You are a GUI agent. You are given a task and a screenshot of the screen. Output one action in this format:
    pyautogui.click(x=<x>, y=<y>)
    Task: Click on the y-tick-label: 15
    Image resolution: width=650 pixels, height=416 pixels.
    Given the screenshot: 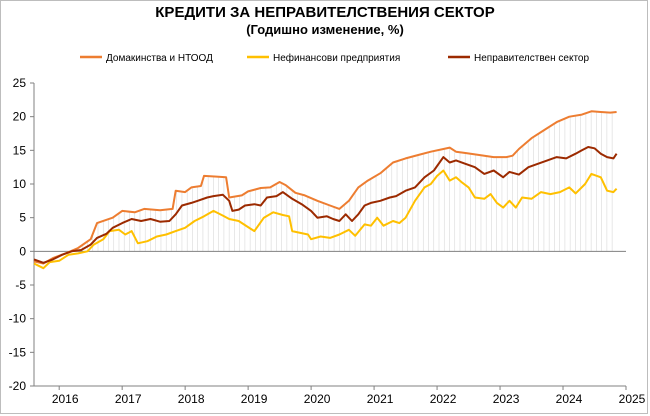 What is the action you would take?
    pyautogui.click(x=20, y=150)
    